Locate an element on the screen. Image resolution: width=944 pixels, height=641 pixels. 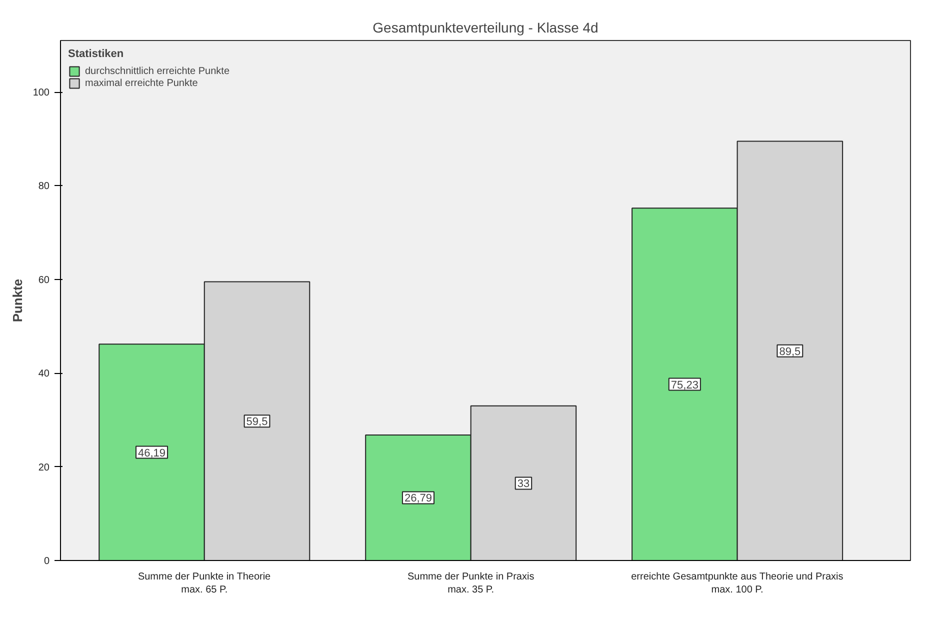
data-label: 46,19 is located at coordinates (152, 453).